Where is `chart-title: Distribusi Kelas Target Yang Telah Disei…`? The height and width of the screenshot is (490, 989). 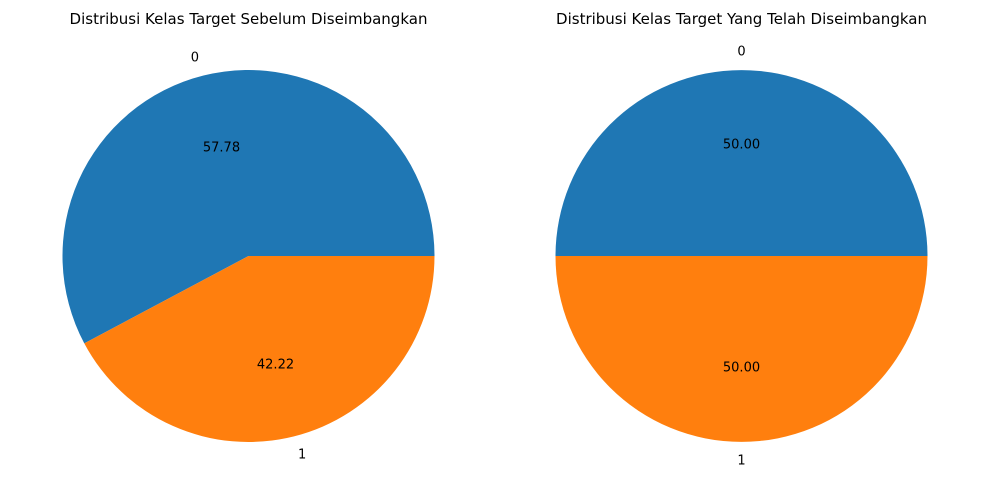 chart-title: Distribusi Kelas Target Yang Telah Disei… is located at coordinates (741, 19).